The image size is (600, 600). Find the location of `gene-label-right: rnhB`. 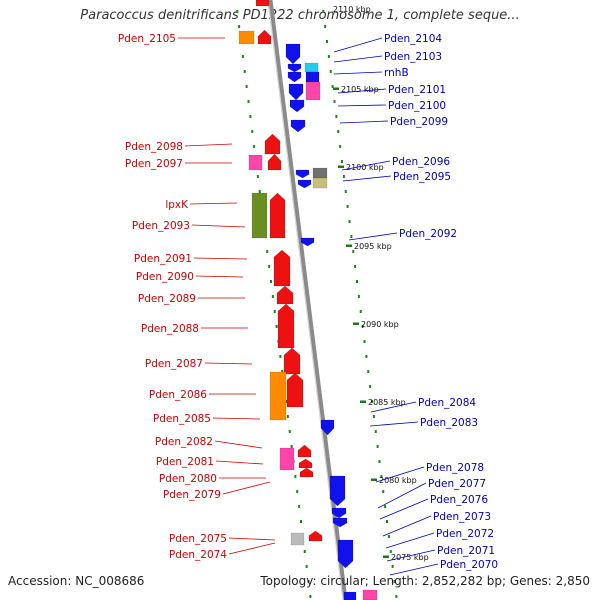

gene-label-right: rnhB is located at coordinates (396, 73).